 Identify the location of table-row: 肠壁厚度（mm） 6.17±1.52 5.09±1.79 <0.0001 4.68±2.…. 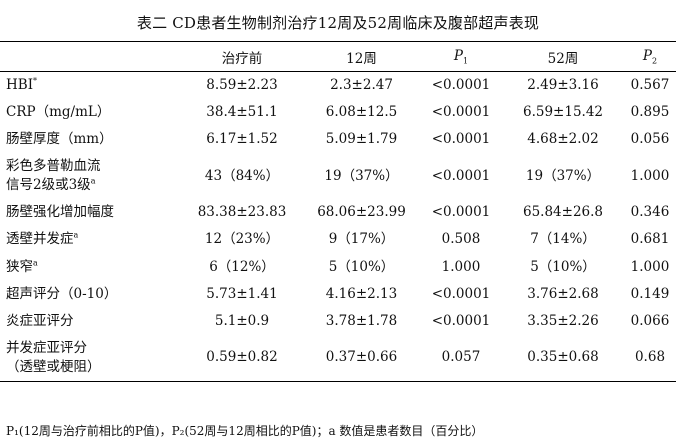
(338, 139).